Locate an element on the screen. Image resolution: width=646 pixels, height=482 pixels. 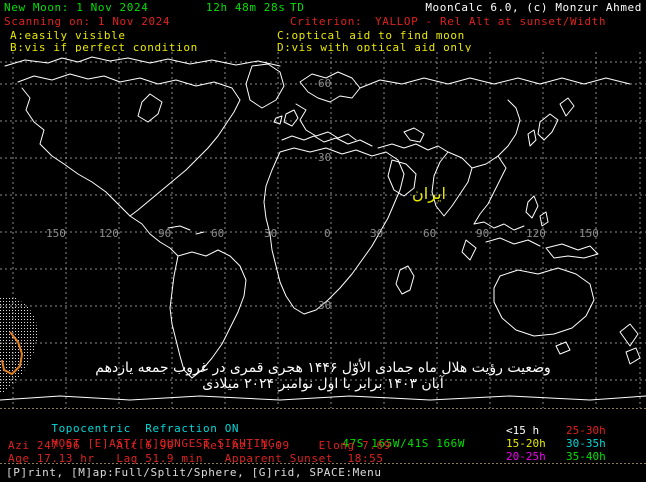
lon-label-60e: 60 is located at coordinates (430, 233).